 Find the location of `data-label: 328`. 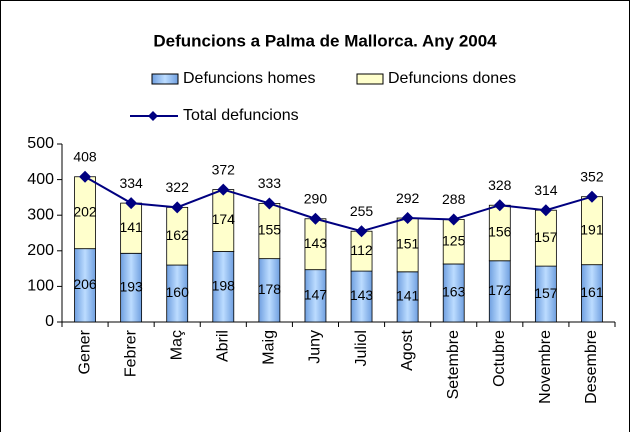

data-label: 328 is located at coordinates (500, 185).